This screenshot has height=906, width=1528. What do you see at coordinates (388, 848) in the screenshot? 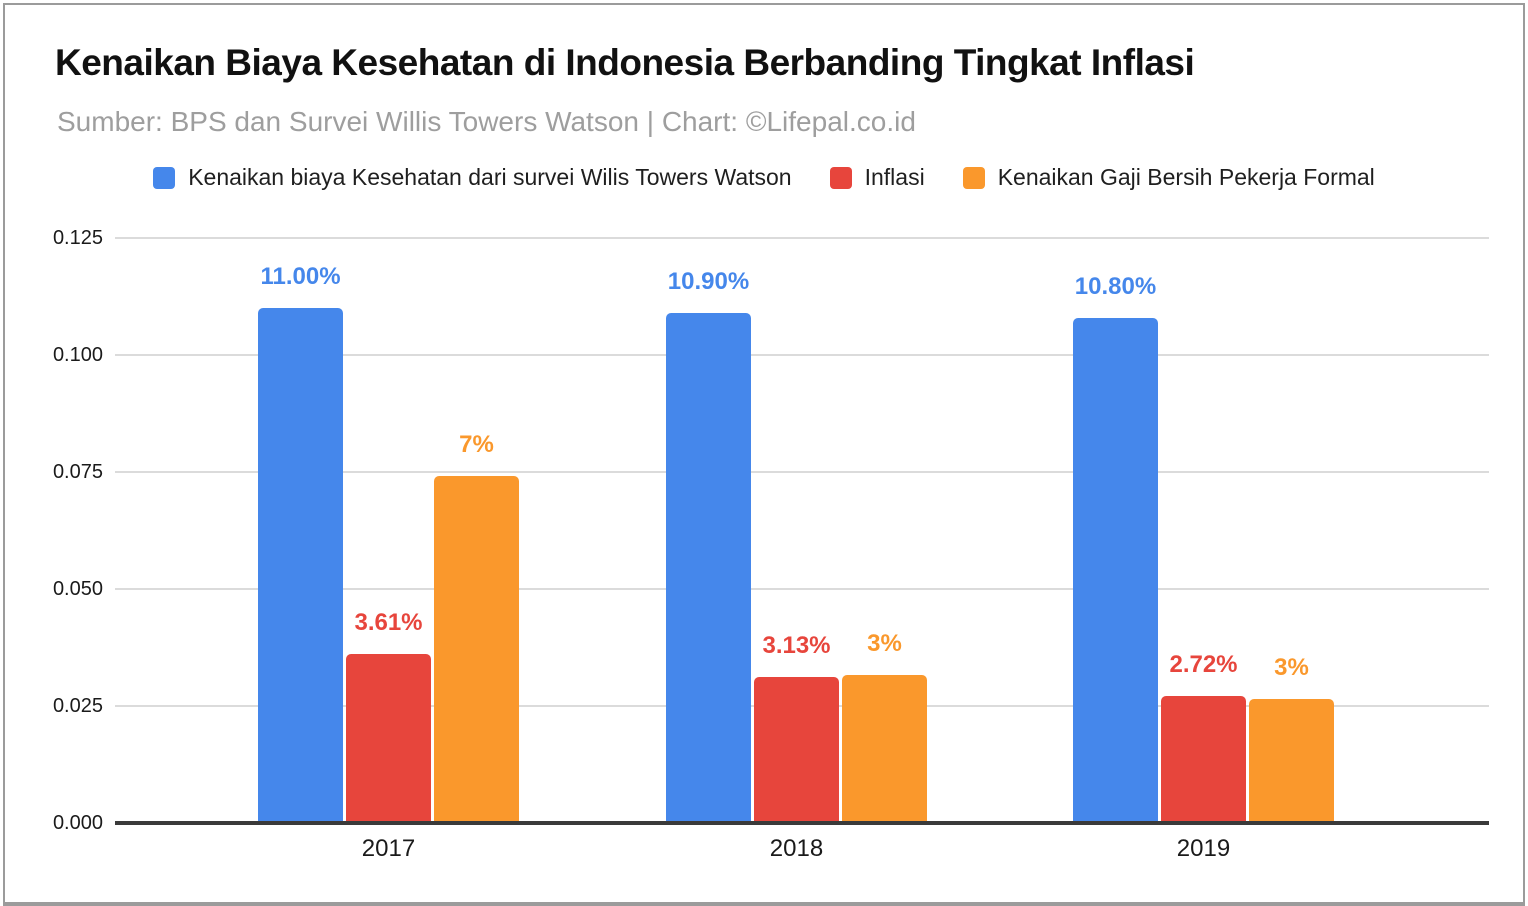
I see `x-axis-label-2017: 2017` at bounding box center [388, 848].